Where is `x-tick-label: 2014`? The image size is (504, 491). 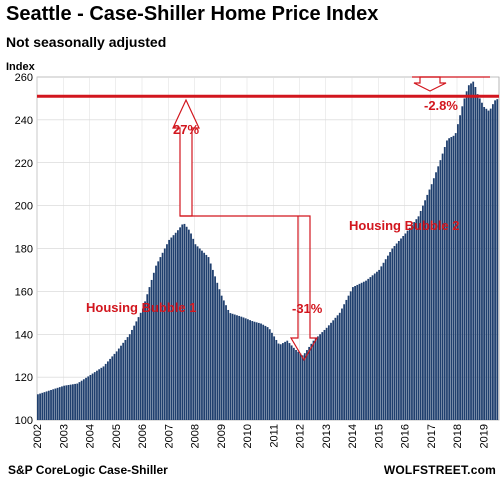 x-tick-label: 2014 is located at coordinates (353, 436).